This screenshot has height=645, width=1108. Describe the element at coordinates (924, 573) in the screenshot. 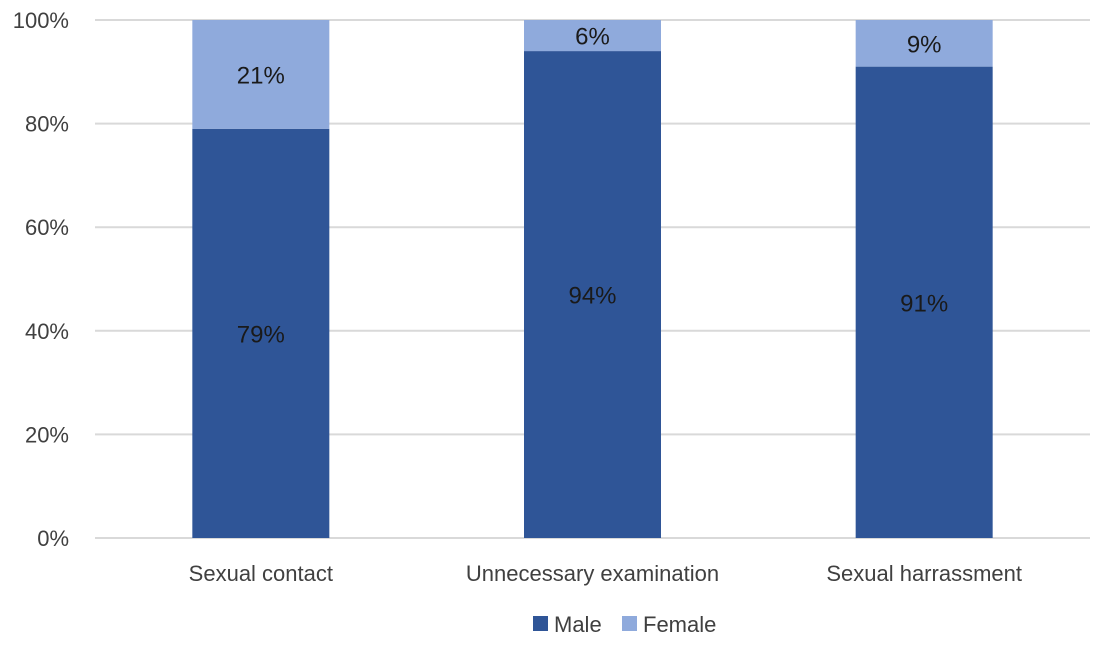

I see `x-category-label: Sexual harrassment` at that location.